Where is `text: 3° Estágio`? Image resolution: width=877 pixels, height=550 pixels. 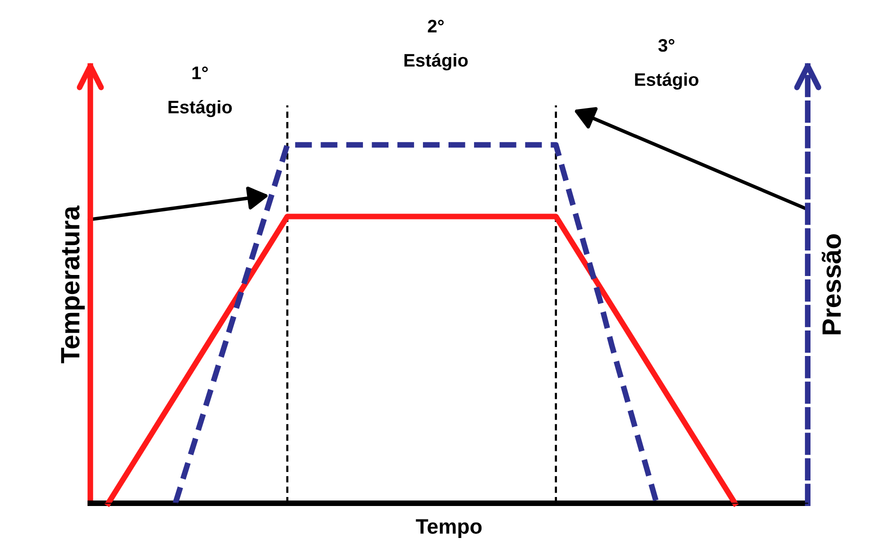 text: 3° Estágio is located at coordinates (666, 64).